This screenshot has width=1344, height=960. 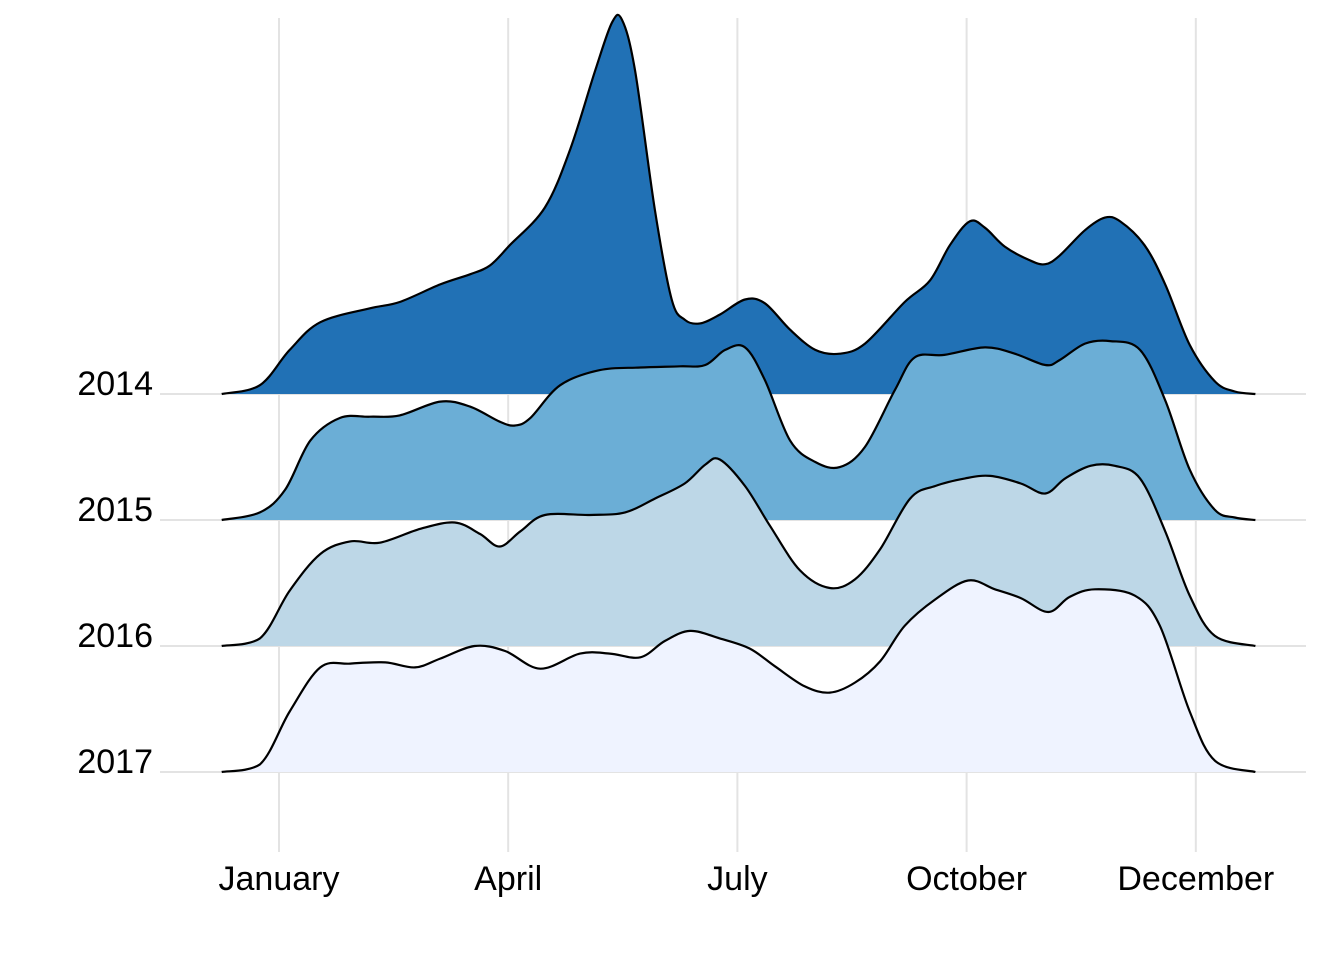 I want to click on year-label: 2014, so click(x=115, y=384).